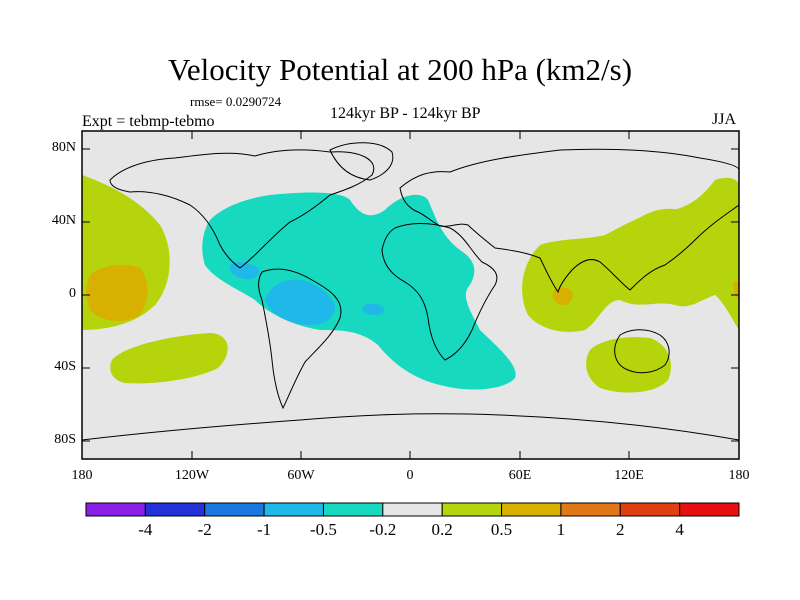 The width and height of the screenshot is (800, 600). Describe the element at coordinates (569, 221) in the screenshot. I see `coastline-eurasia` at that location.